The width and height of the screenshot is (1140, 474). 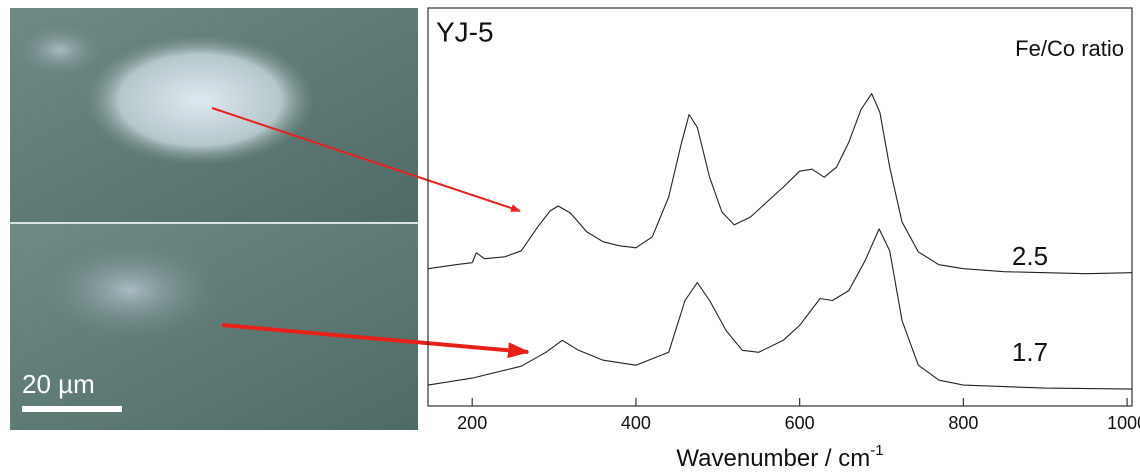 I want to click on x-axis-label-sup: -1, so click(x=876, y=450).